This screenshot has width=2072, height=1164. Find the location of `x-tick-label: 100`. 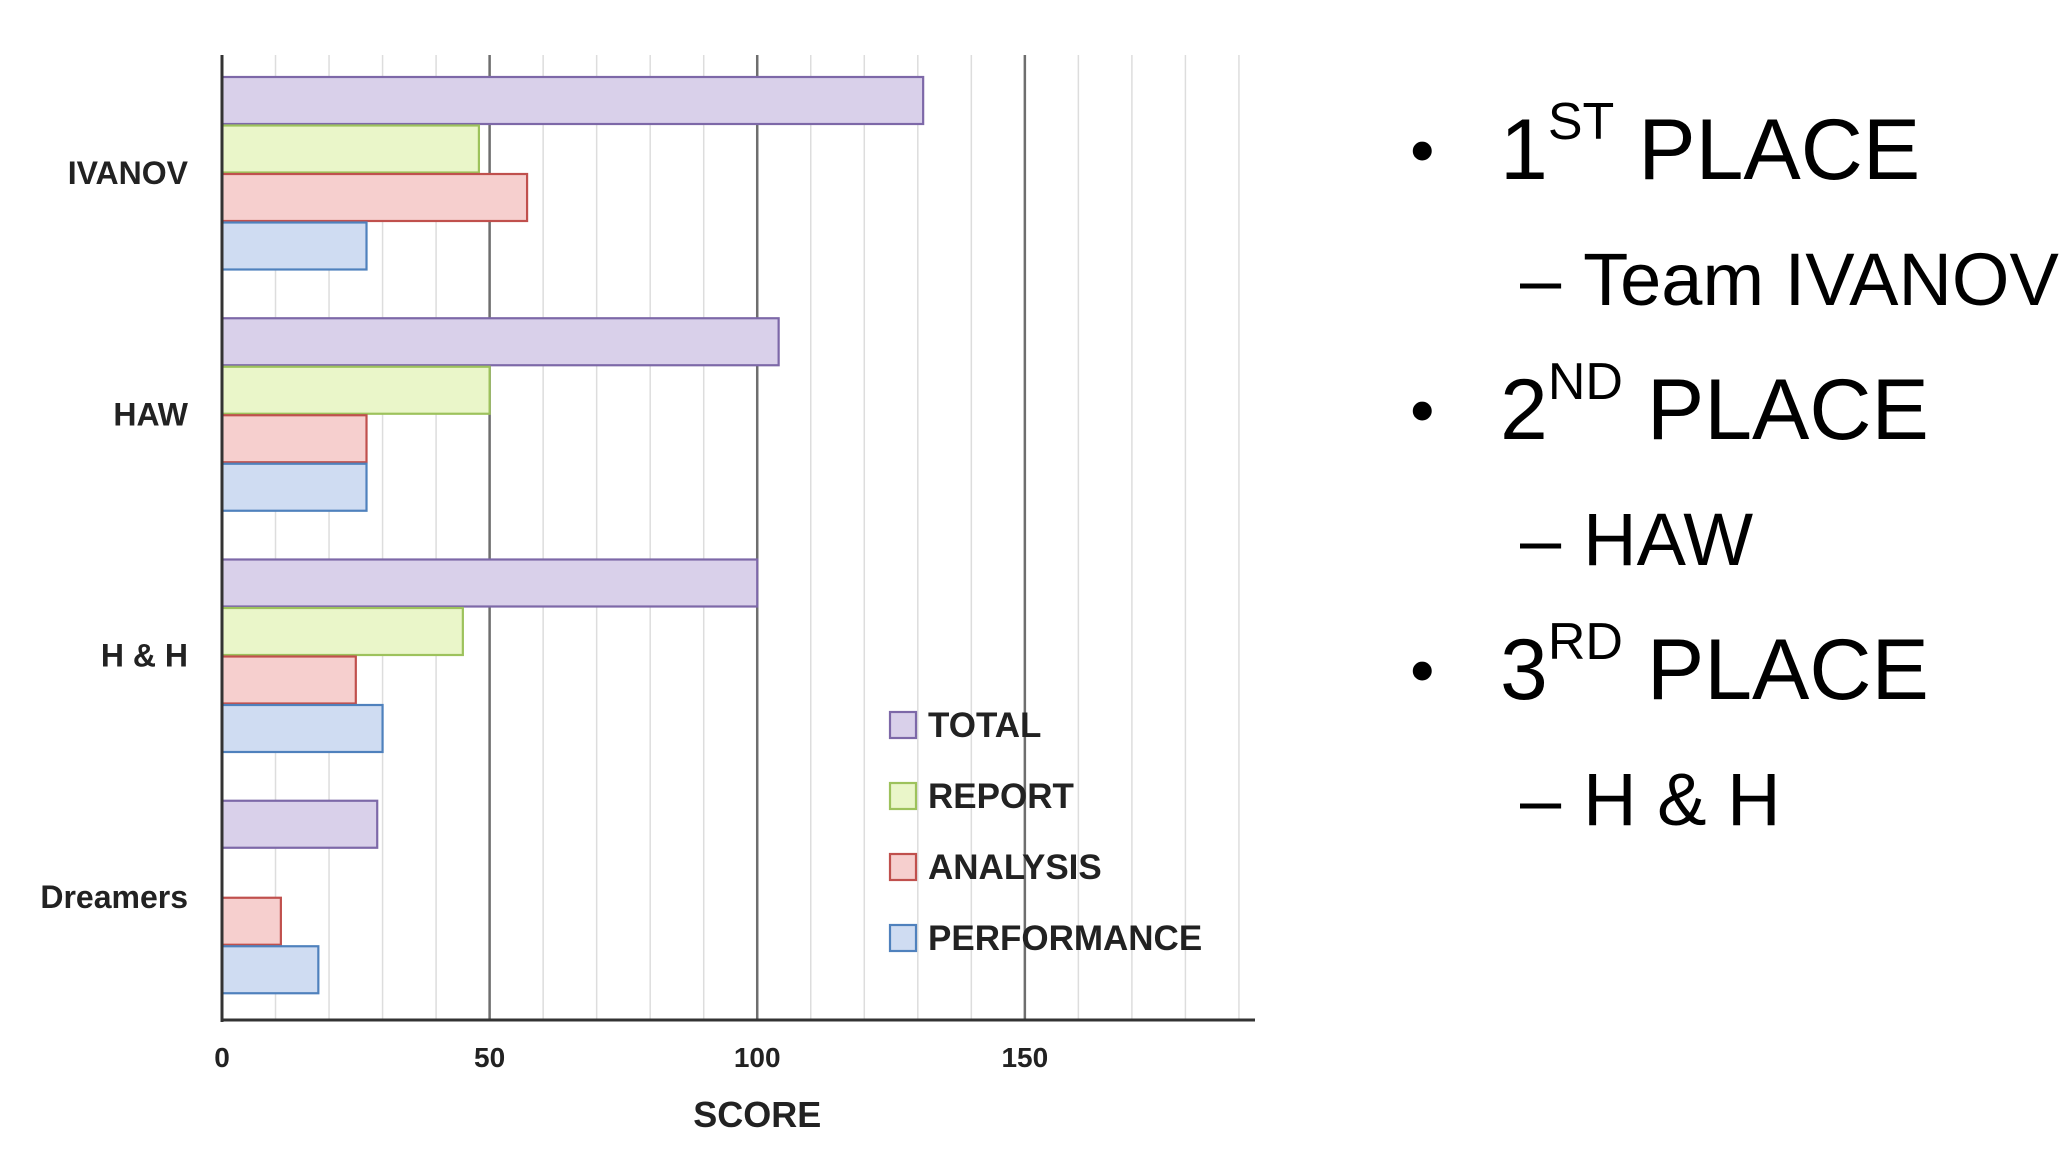

x-tick-label: 100 is located at coordinates (757, 1057).